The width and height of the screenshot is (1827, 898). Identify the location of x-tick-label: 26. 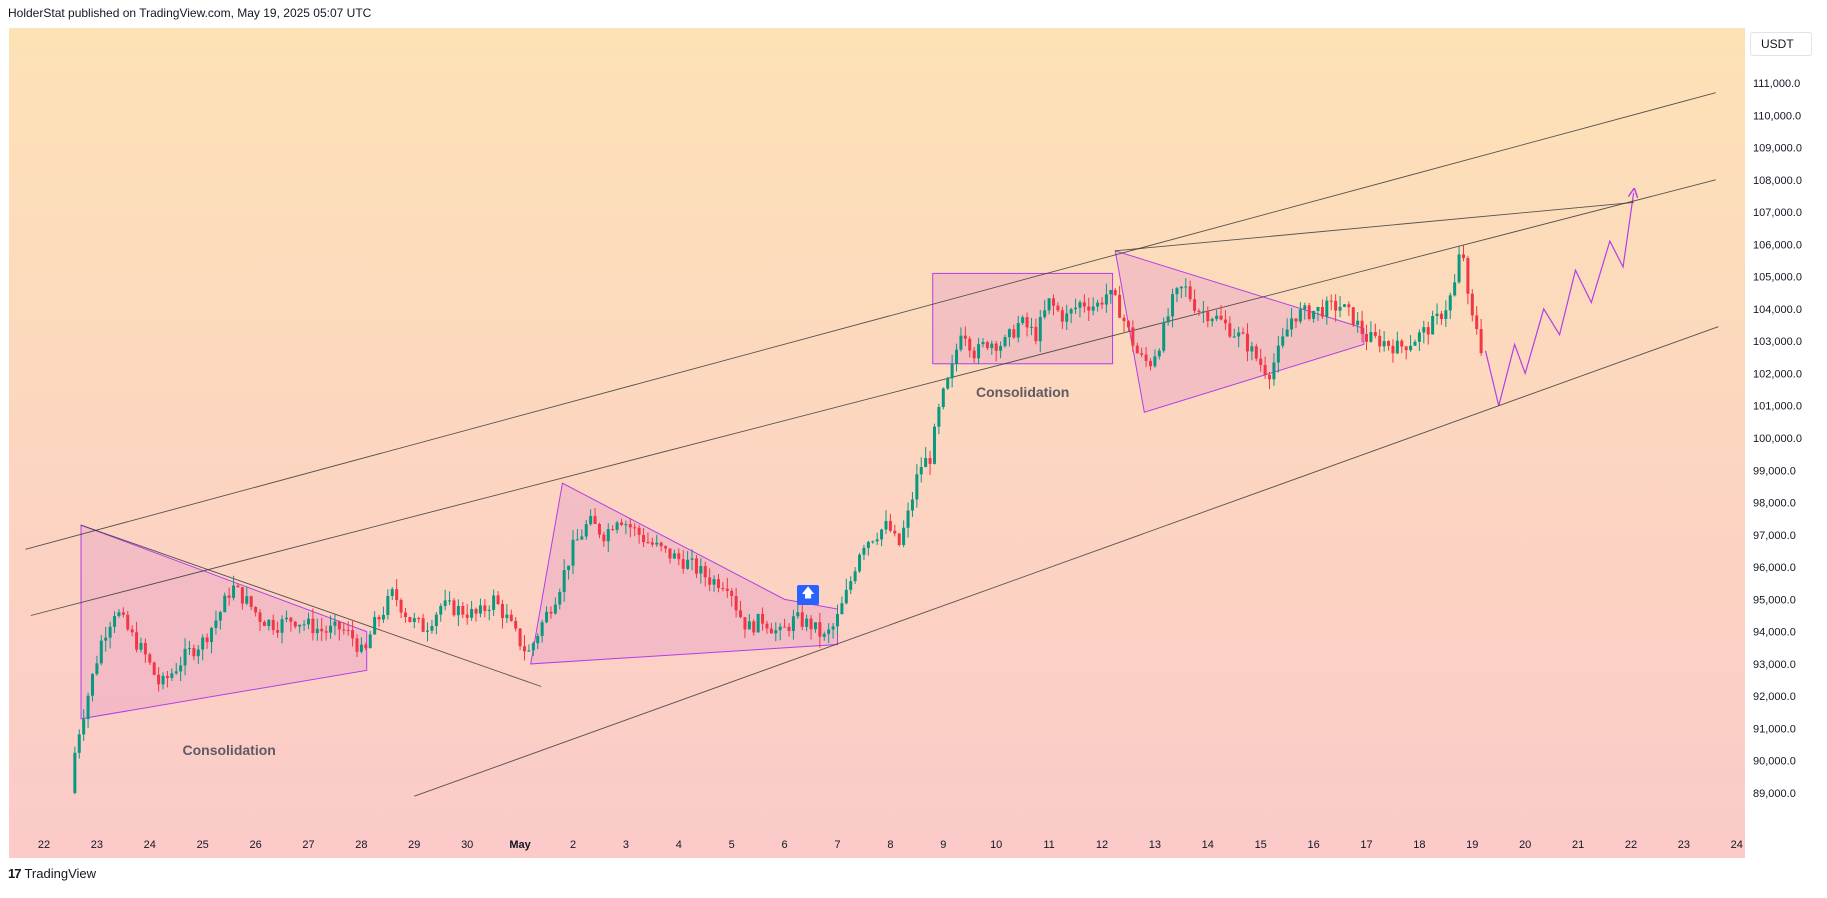
(255, 845).